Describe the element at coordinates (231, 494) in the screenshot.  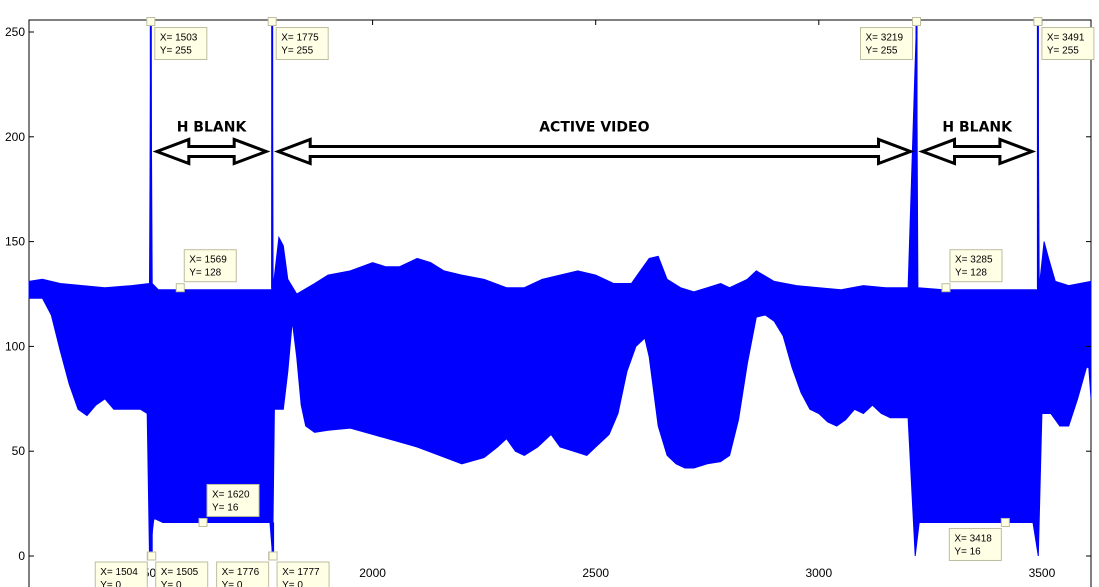
I see `datatip-x-label: X= 1620` at that location.